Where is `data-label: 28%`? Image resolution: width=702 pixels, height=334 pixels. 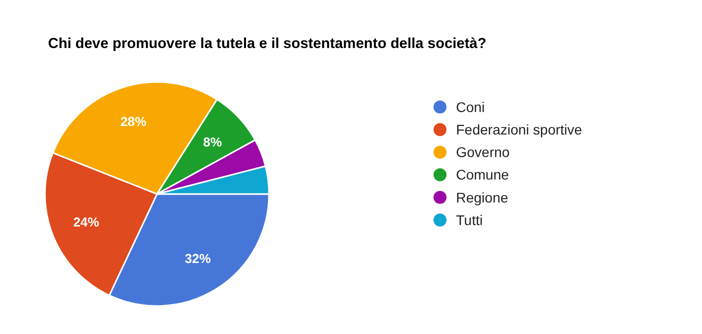
data-label: 28% is located at coordinates (133, 122).